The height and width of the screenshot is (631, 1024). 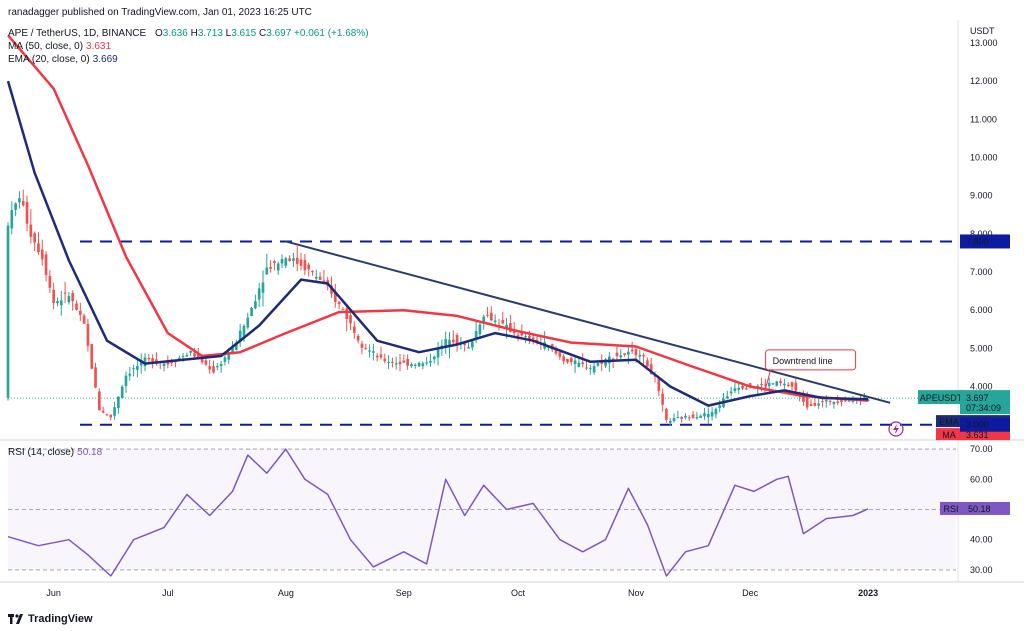 What do you see at coordinates (982, 31) in the screenshot?
I see `currency-label: USDT` at bounding box center [982, 31].